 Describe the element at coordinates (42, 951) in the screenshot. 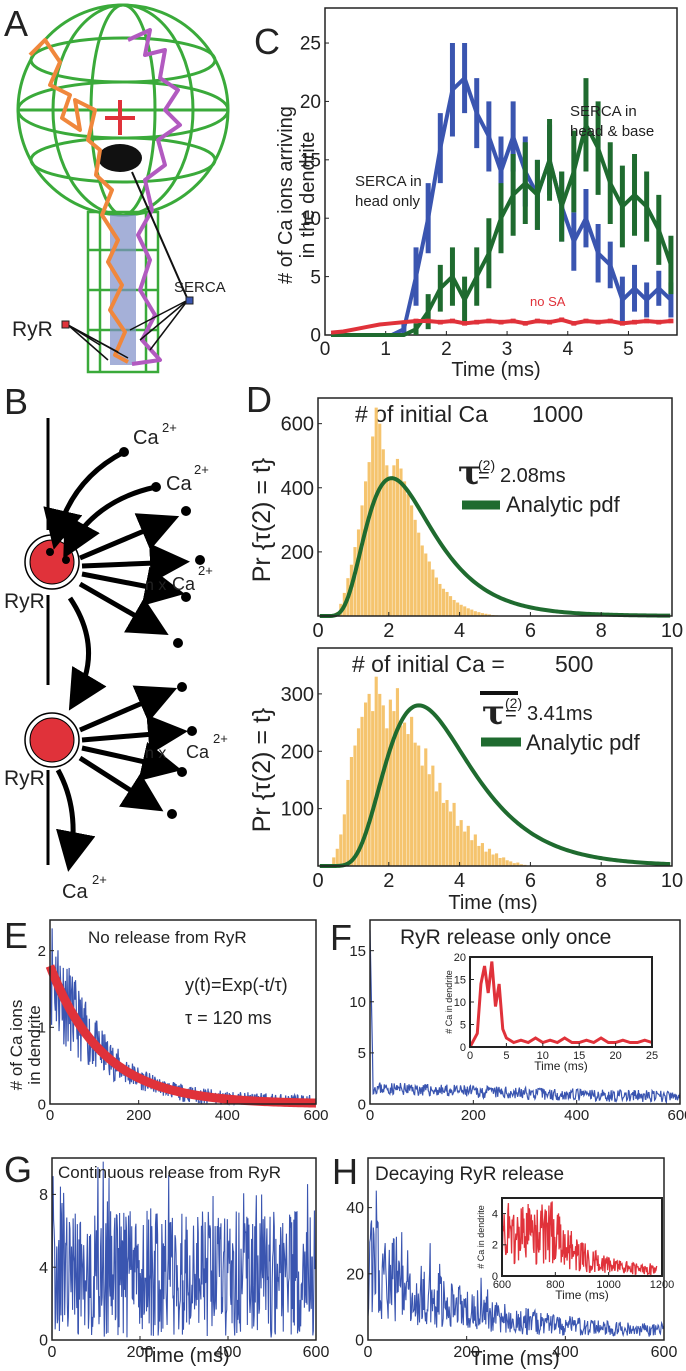

I see `y-tick-label: 2` at that location.